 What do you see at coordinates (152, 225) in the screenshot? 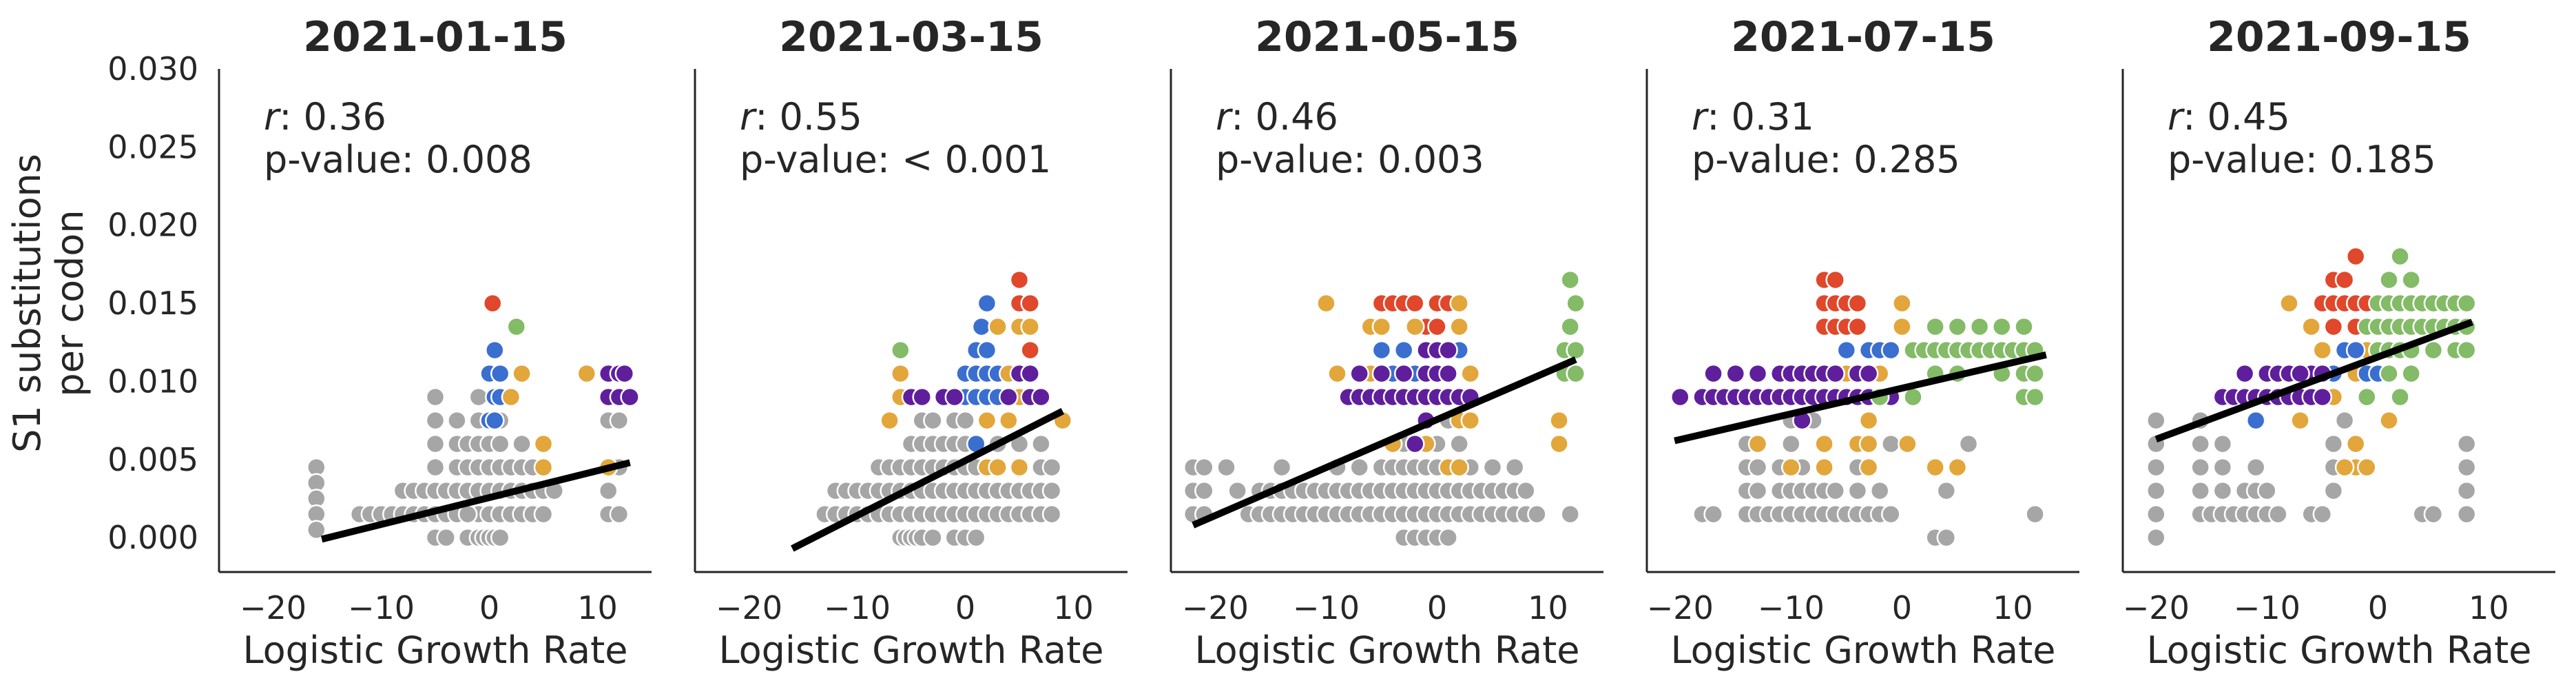
I see `y-tick-label: 0.020` at bounding box center [152, 225].